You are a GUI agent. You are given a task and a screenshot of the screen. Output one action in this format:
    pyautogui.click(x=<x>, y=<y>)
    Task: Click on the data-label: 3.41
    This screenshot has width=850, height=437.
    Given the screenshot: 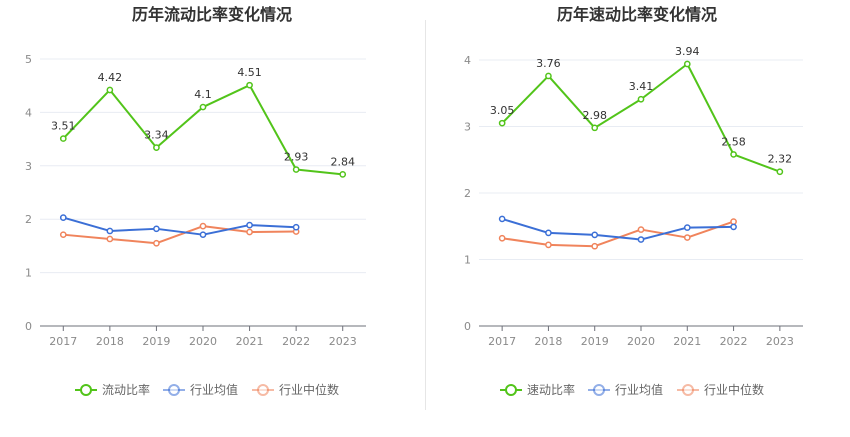 What is the action you would take?
    pyautogui.click(x=641, y=86)
    